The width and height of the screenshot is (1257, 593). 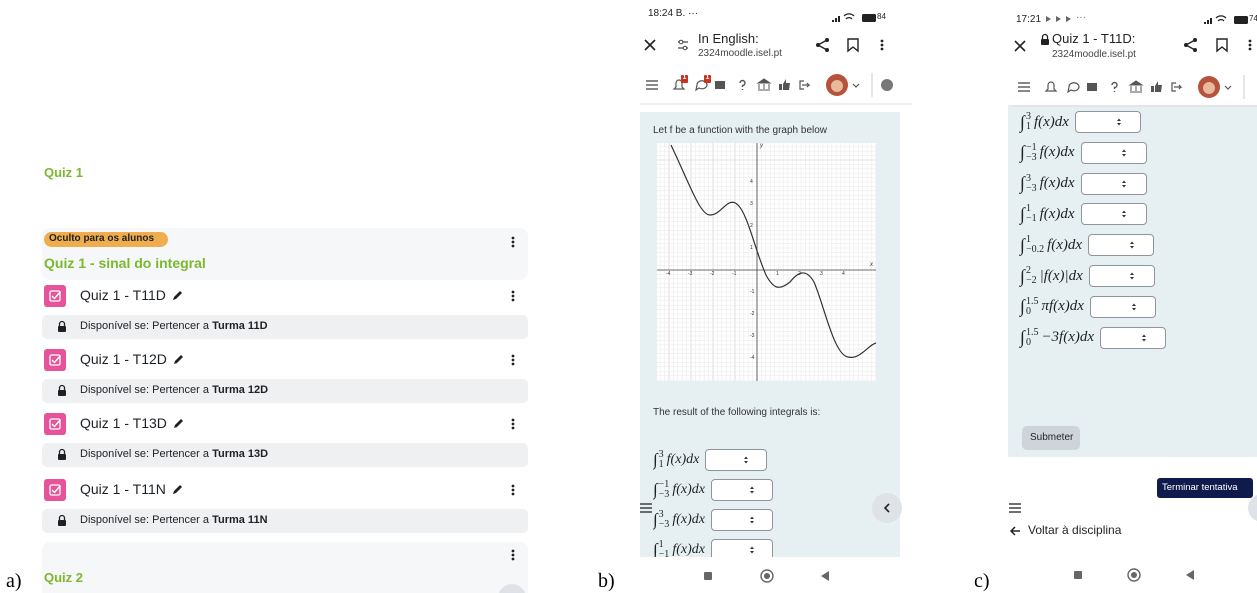 I want to click on pencil, so click(x=178, y=359).